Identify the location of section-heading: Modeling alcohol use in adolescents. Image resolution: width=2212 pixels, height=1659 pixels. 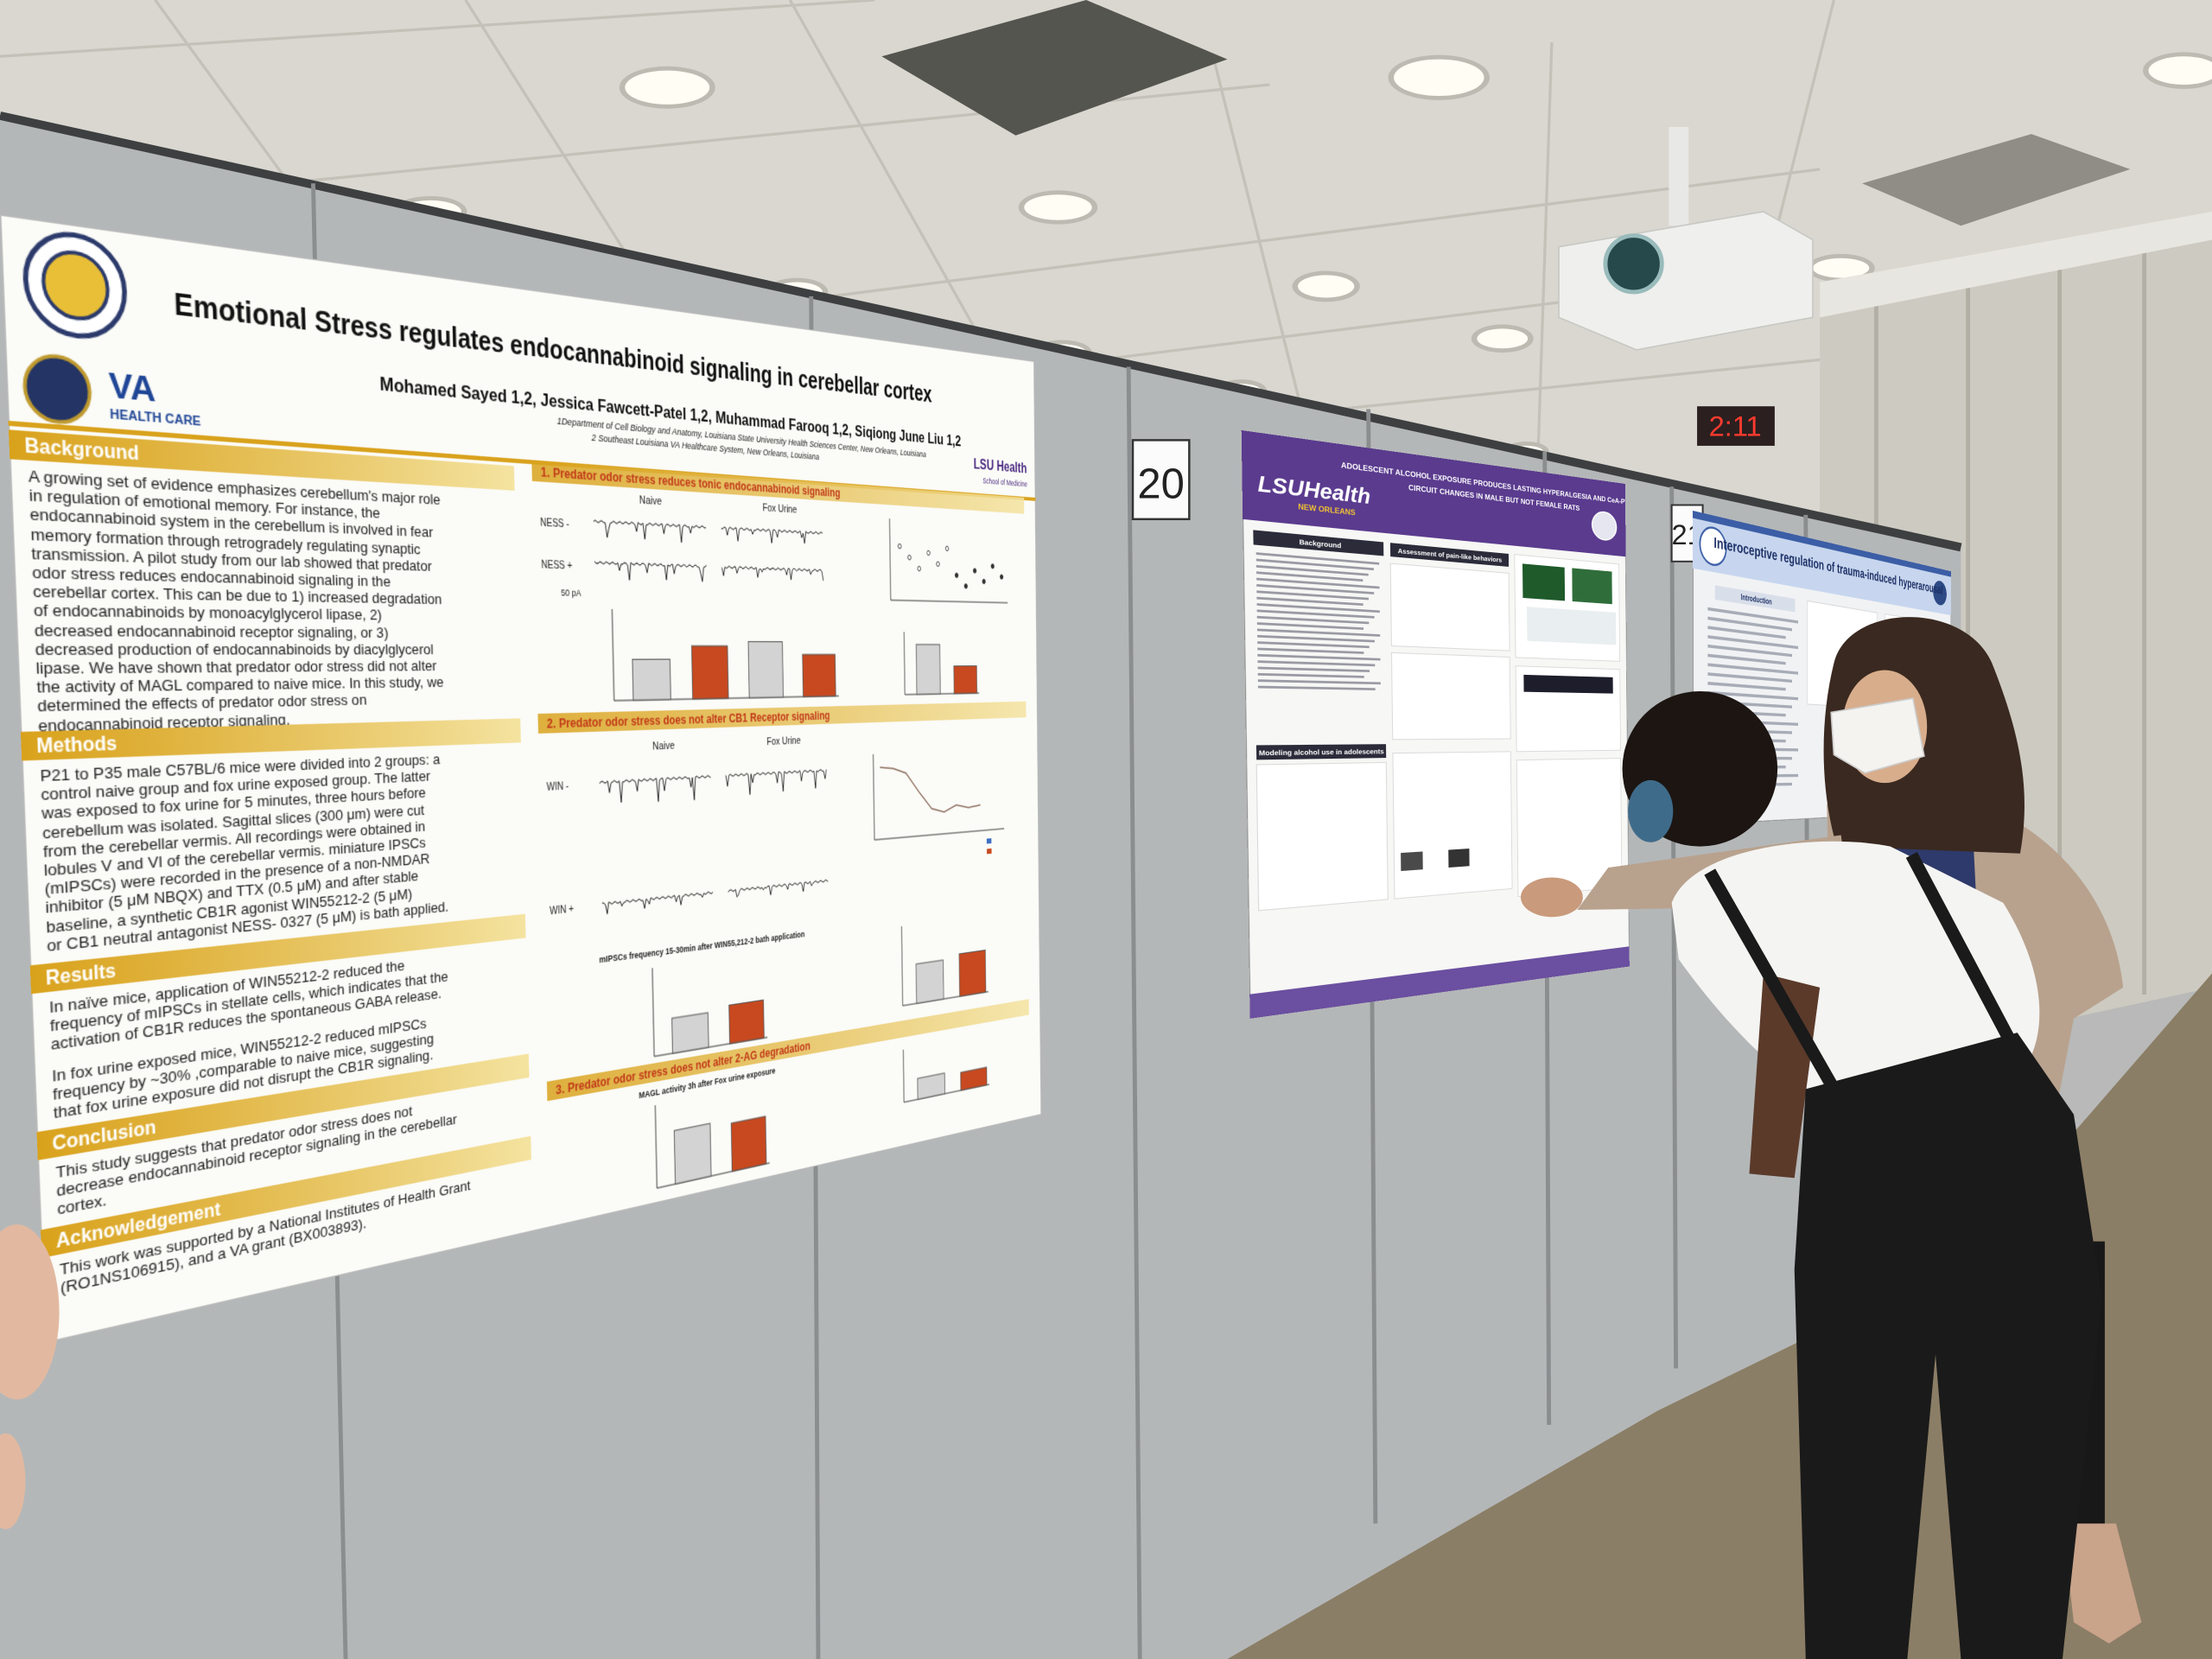
(1321, 752).